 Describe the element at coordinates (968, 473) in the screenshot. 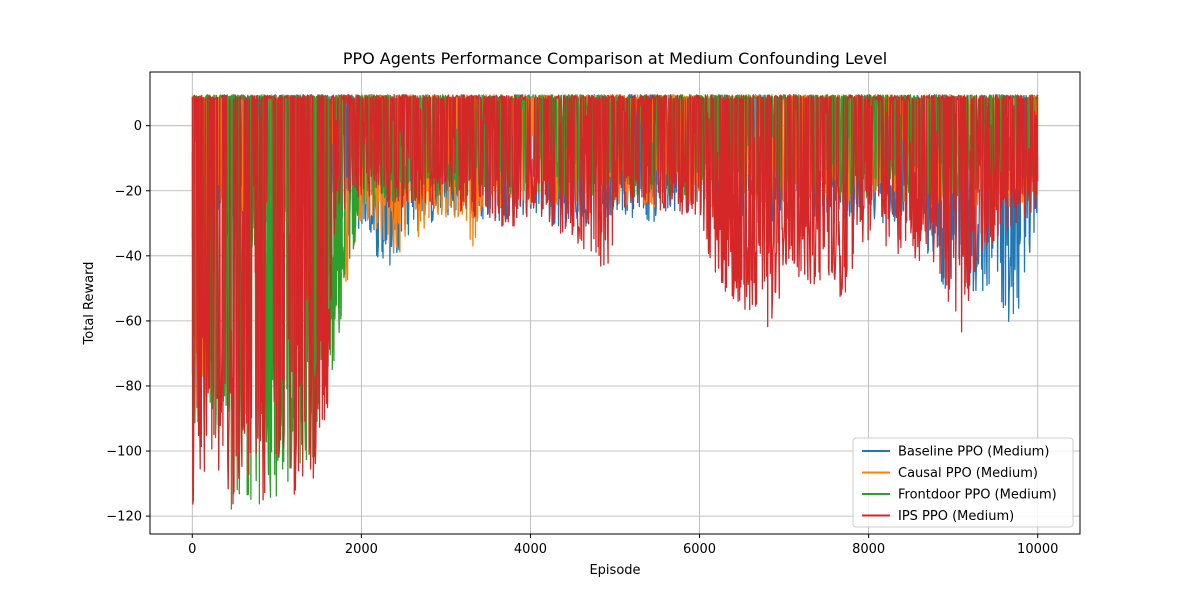

I see `legend-label: Causal PPO (Medium)` at that location.